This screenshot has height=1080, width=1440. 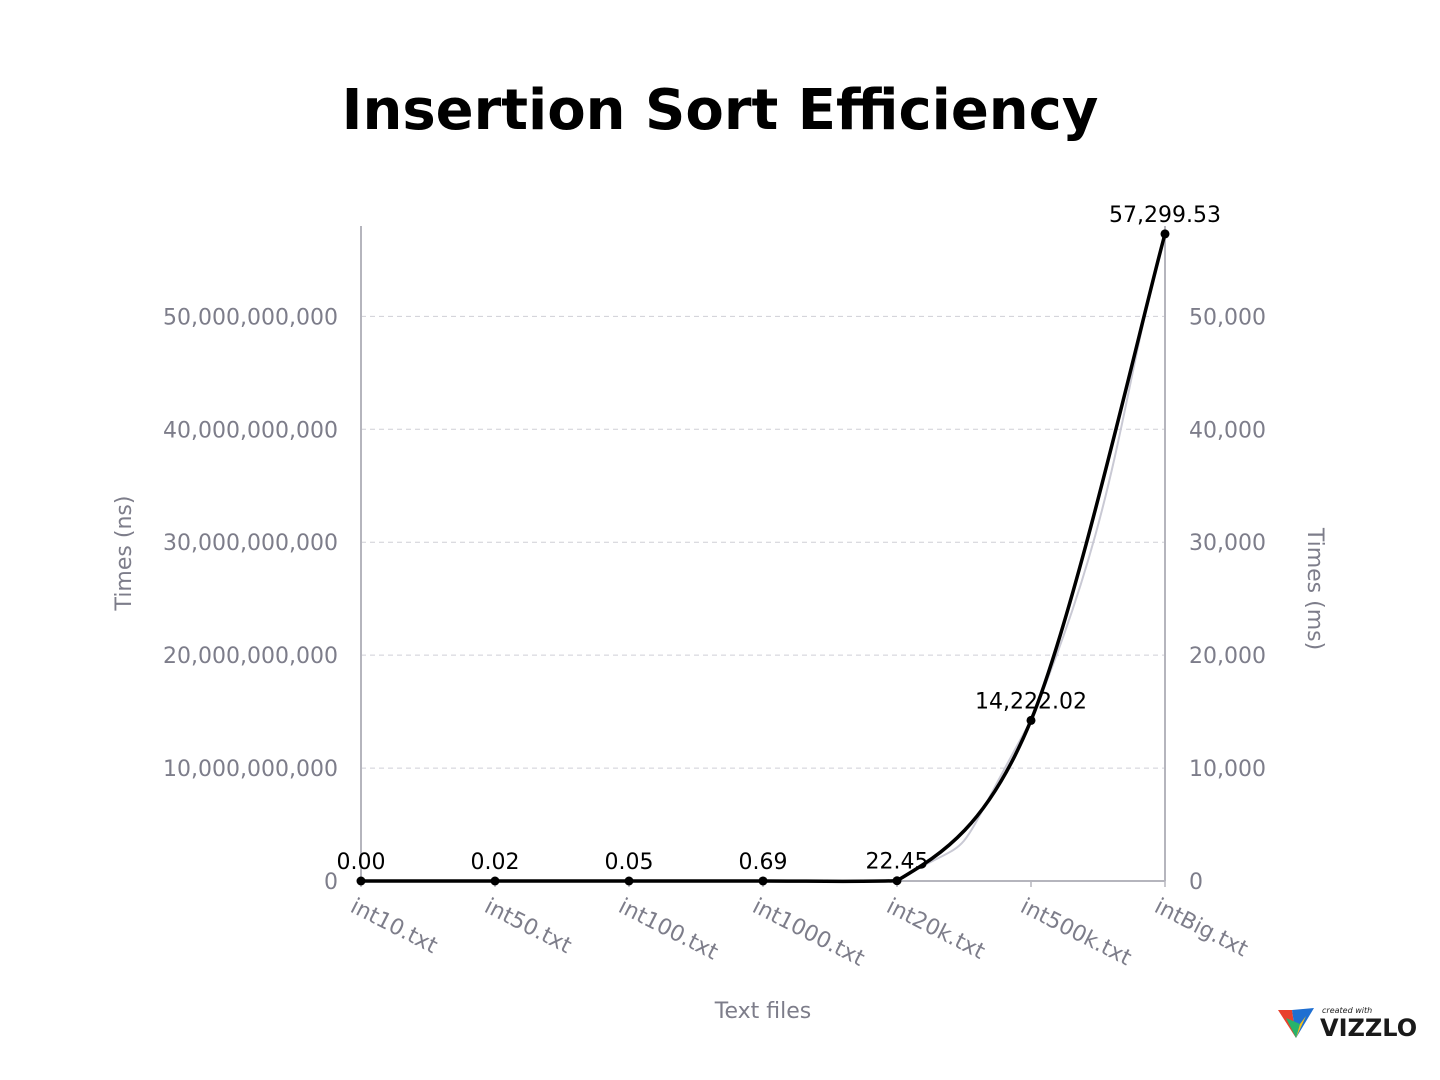 What do you see at coordinates (393, 926) in the screenshot?
I see `x-tick-label: int10.txt` at bounding box center [393, 926].